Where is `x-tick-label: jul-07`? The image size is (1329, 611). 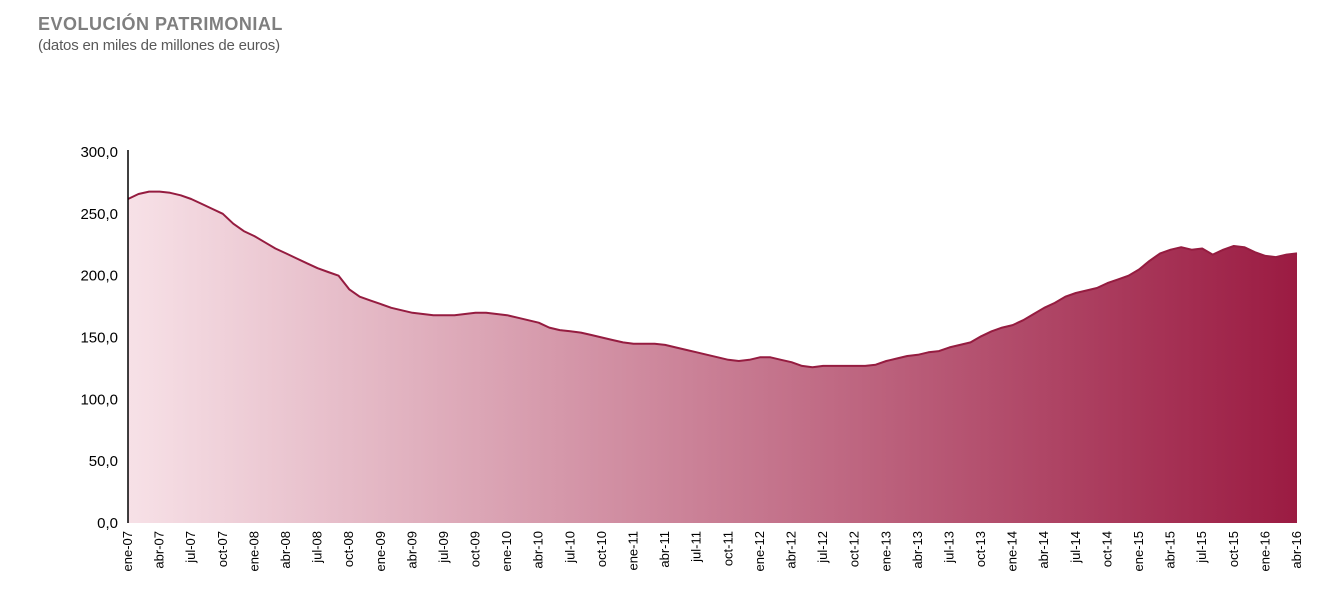 x-tick-label: jul-07 is located at coordinates (190, 547).